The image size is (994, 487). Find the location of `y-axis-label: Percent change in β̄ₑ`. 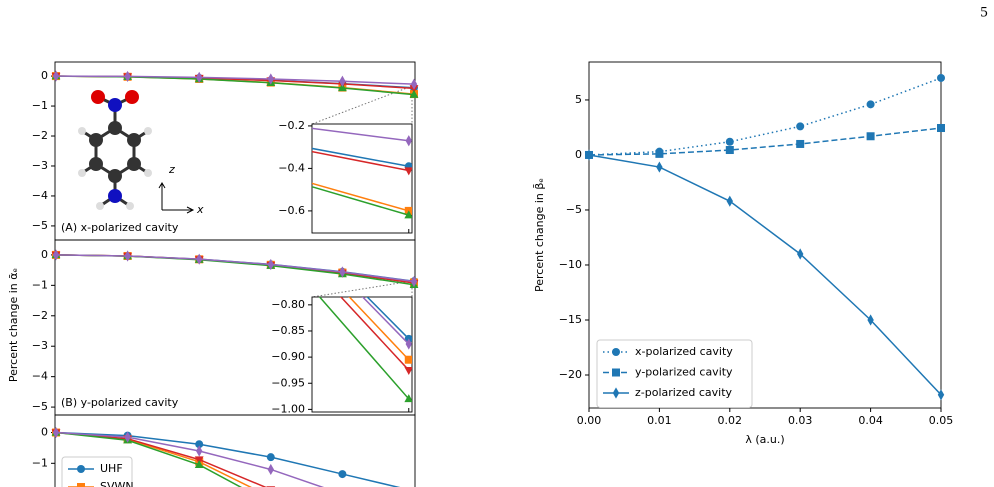

y-axis-label: Percent change in β̄ₑ is located at coordinates (539, 235).